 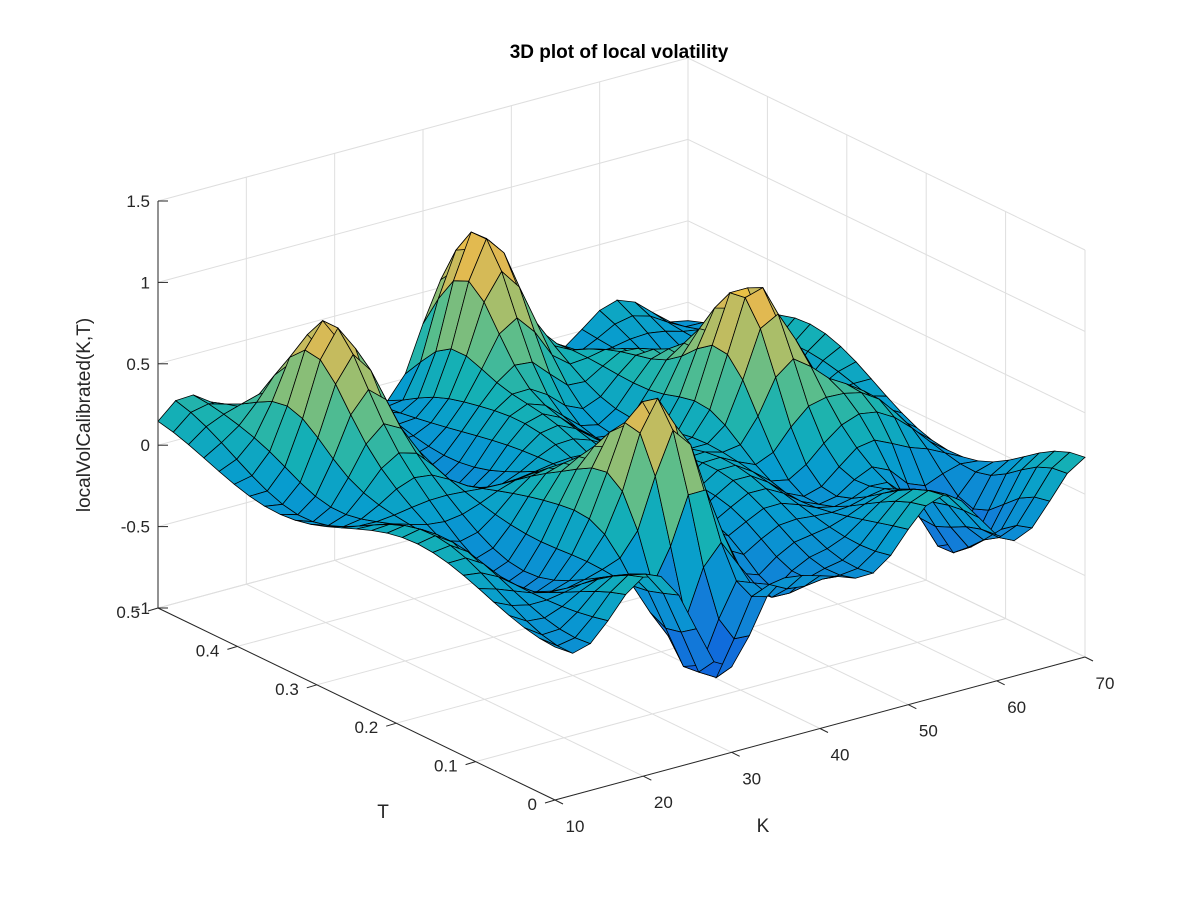 What do you see at coordinates (840, 755) in the screenshot?
I see `k-tick-label: 40` at bounding box center [840, 755].